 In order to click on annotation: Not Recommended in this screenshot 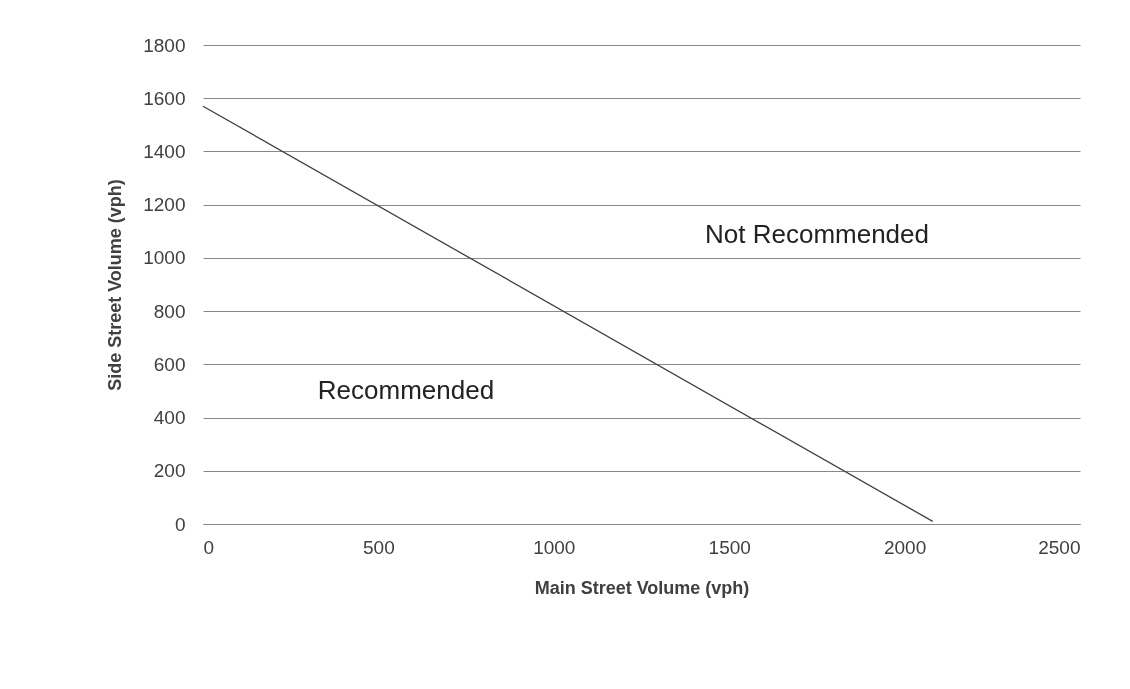, I will do `click(817, 234)`.